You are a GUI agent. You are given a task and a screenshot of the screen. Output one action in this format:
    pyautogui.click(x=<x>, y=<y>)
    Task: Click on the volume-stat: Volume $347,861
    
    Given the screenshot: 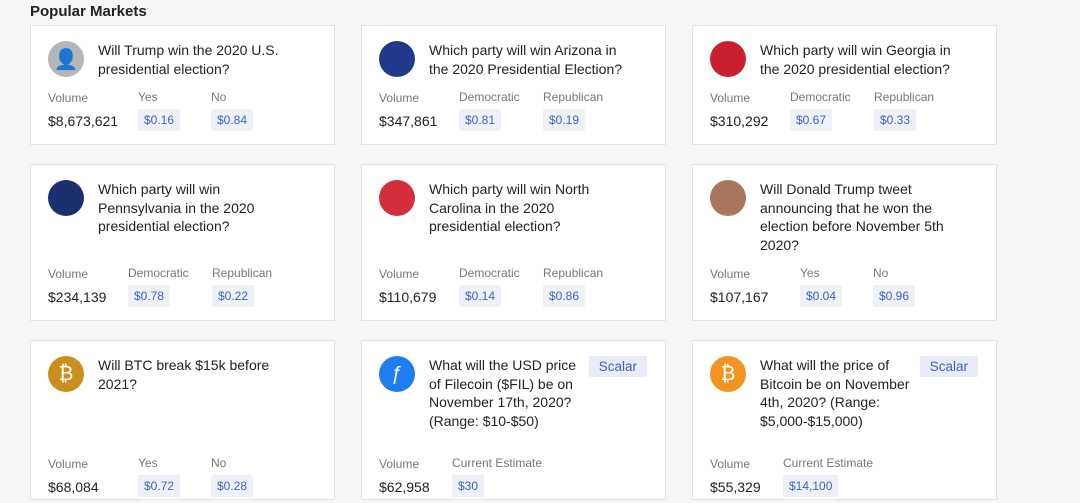 What is the action you would take?
    pyautogui.click(x=408, y=114)
    